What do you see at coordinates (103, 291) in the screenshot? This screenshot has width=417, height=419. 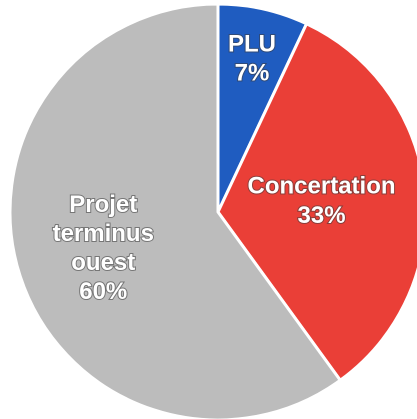 I see `slice-value-label: 60%` at bounding box center [103, 291].